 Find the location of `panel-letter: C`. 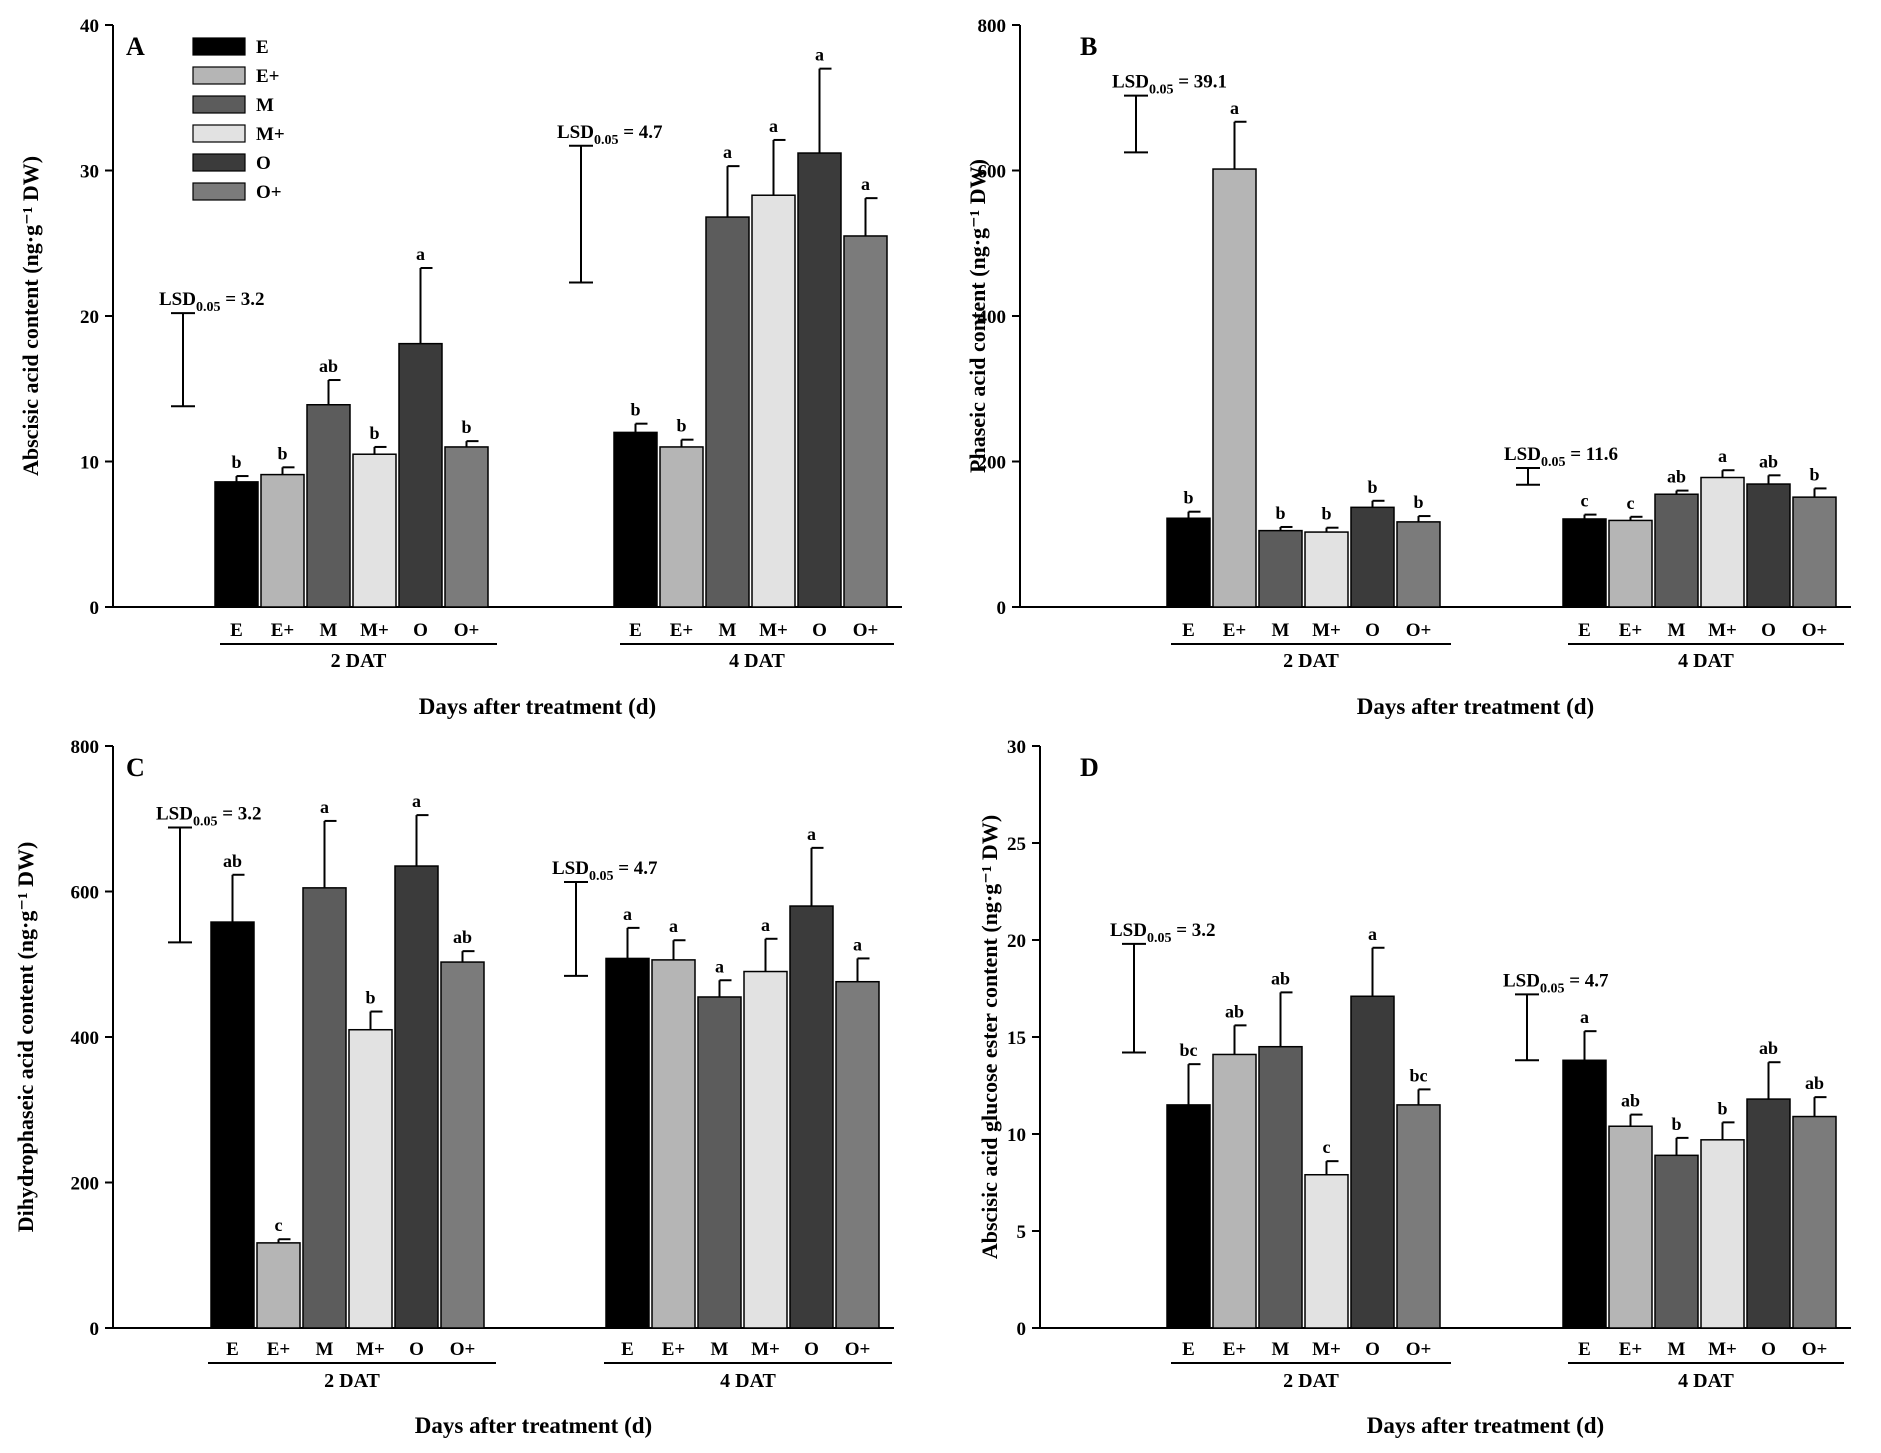

panel-letter: C is located at coordinates (135, 767).